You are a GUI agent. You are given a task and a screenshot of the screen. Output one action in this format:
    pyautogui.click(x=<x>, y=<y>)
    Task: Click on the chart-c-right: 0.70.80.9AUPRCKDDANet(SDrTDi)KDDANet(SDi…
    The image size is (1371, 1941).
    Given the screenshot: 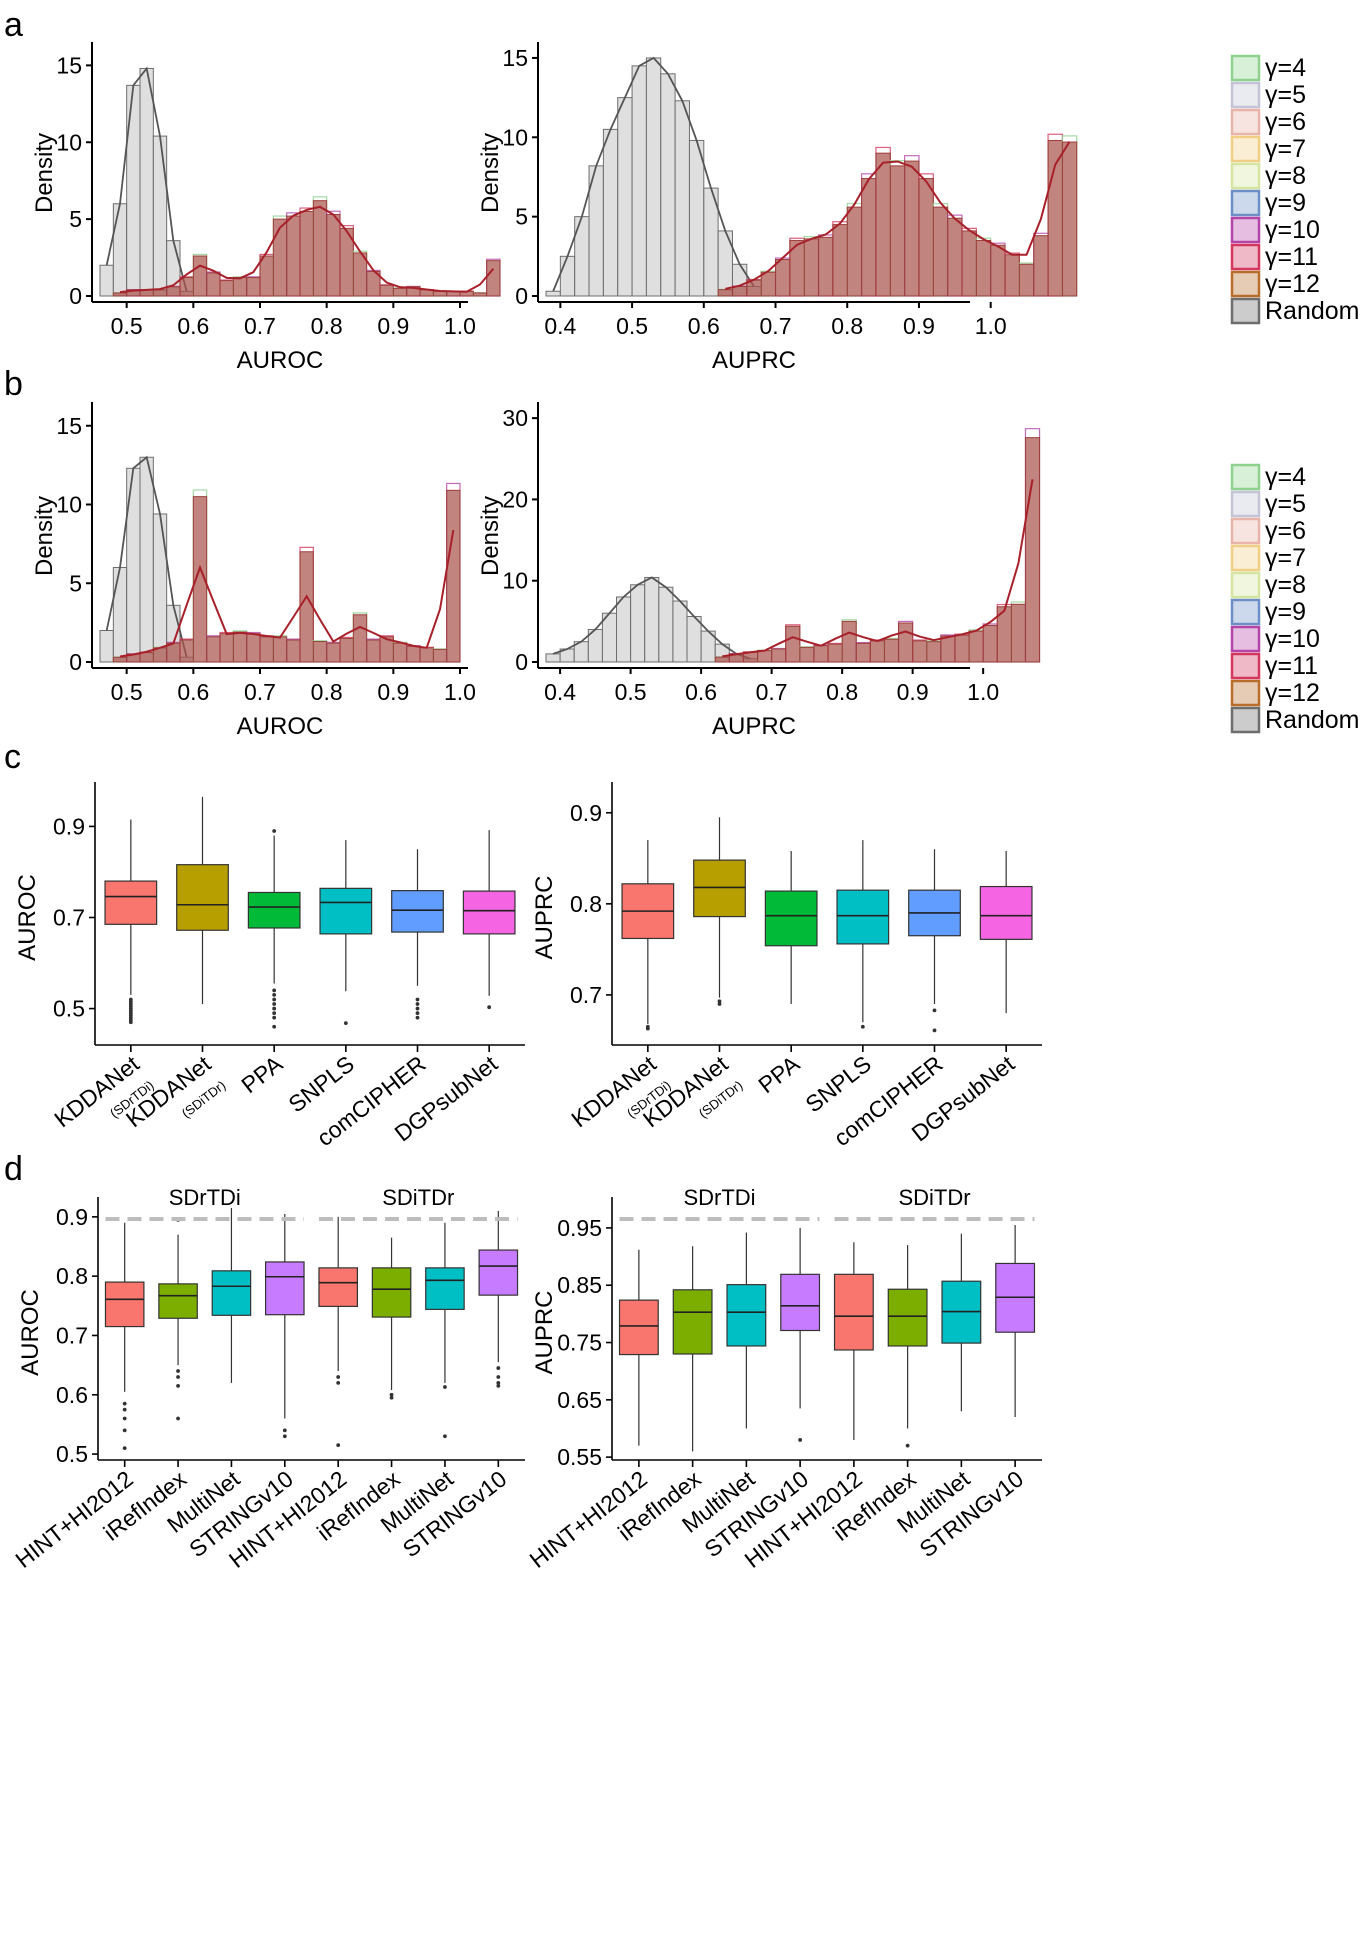 What is the action you would take?
    pyautogui.click(x=786, y=966)
    